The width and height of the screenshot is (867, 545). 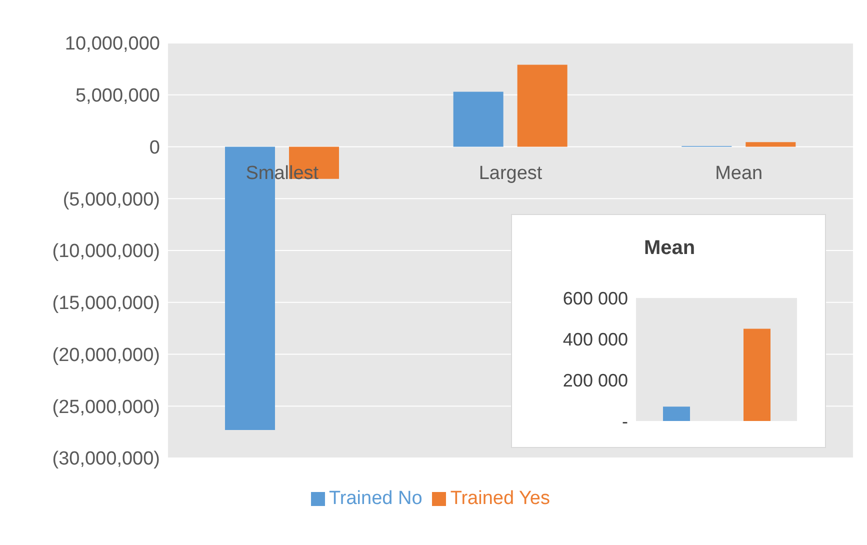 I want to click on y-tick-label: 5,000,000, so click(x=117, y=96).